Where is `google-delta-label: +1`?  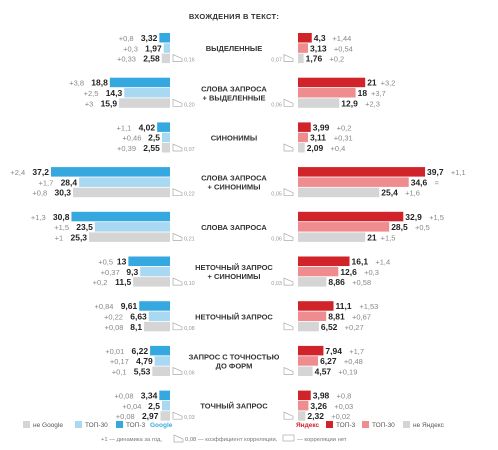 google-delta-label: +1 is located at coordinates (59, 237).